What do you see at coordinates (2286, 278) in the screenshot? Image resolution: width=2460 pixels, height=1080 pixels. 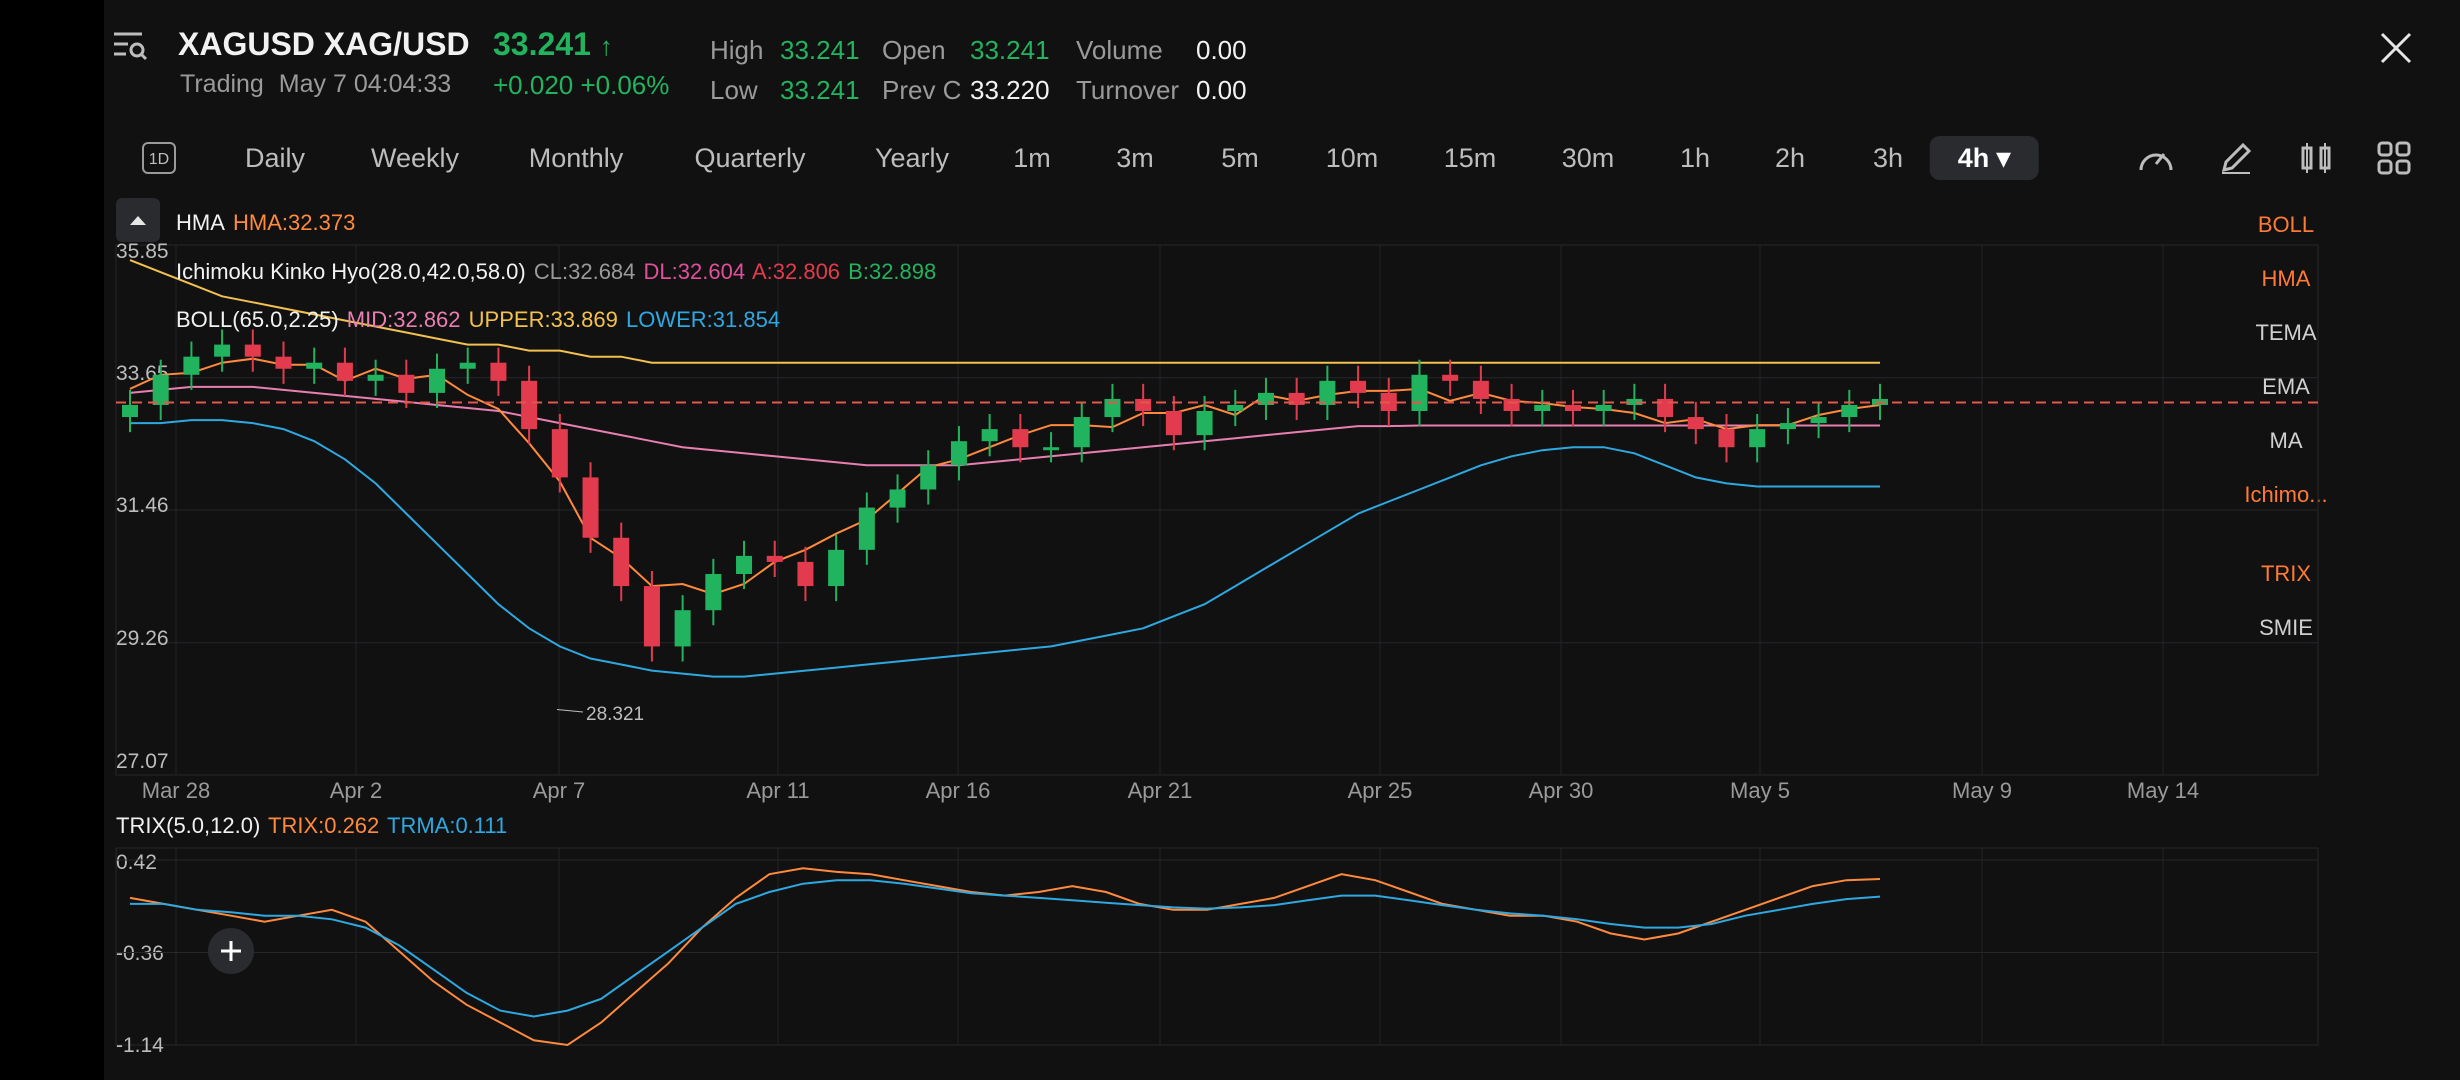 I see `indicator-hma: HMA` at bounding box center [2286, 278].